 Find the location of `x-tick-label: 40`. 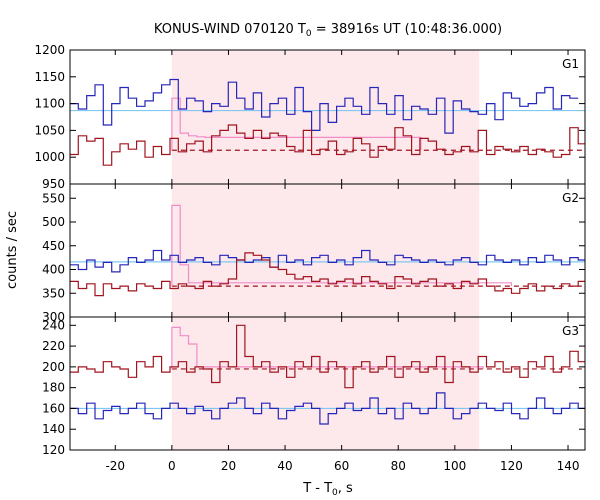

x-tick-label: 40 is located at coordinates (284, 466).